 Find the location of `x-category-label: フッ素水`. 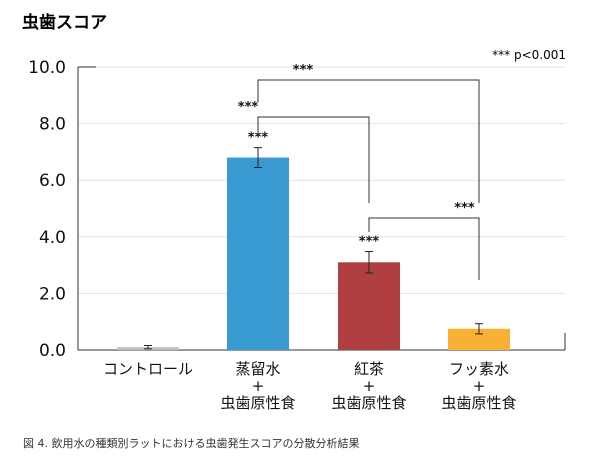

x-category-label: フッ素水 is located at coordinates (479, 369).